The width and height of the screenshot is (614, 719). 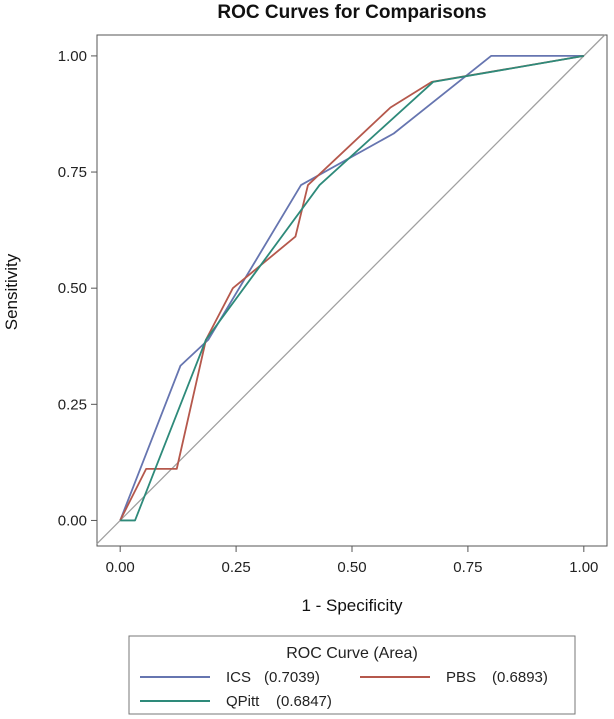 I want to click on legend-area-pbs: (0.6893), so click(x=520, y=677).